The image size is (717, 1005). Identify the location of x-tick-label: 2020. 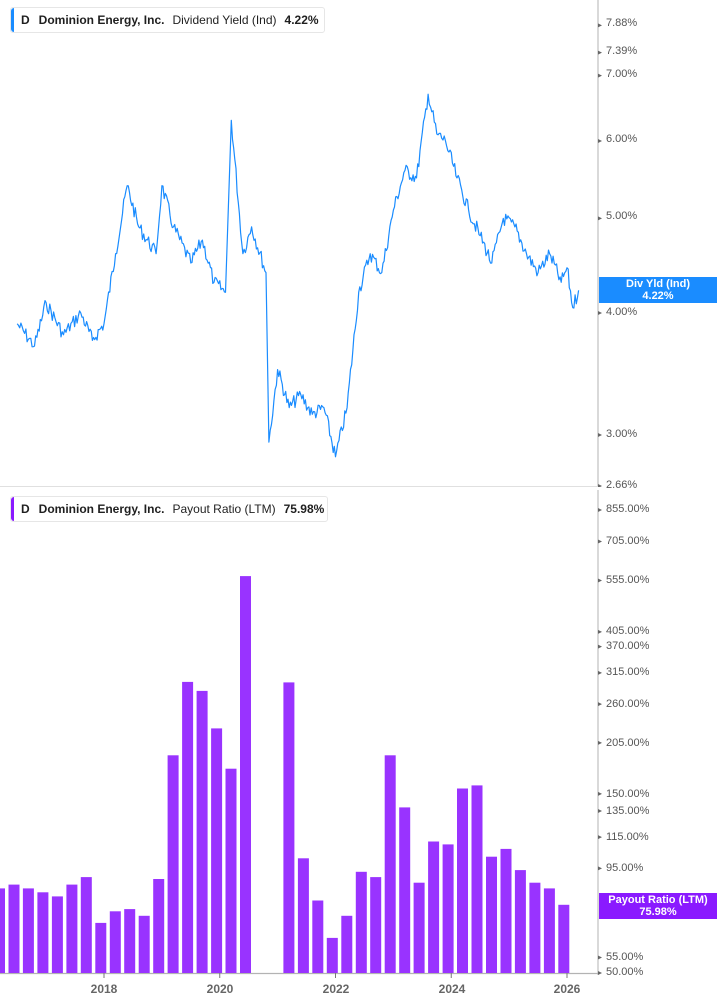
(220, 989).